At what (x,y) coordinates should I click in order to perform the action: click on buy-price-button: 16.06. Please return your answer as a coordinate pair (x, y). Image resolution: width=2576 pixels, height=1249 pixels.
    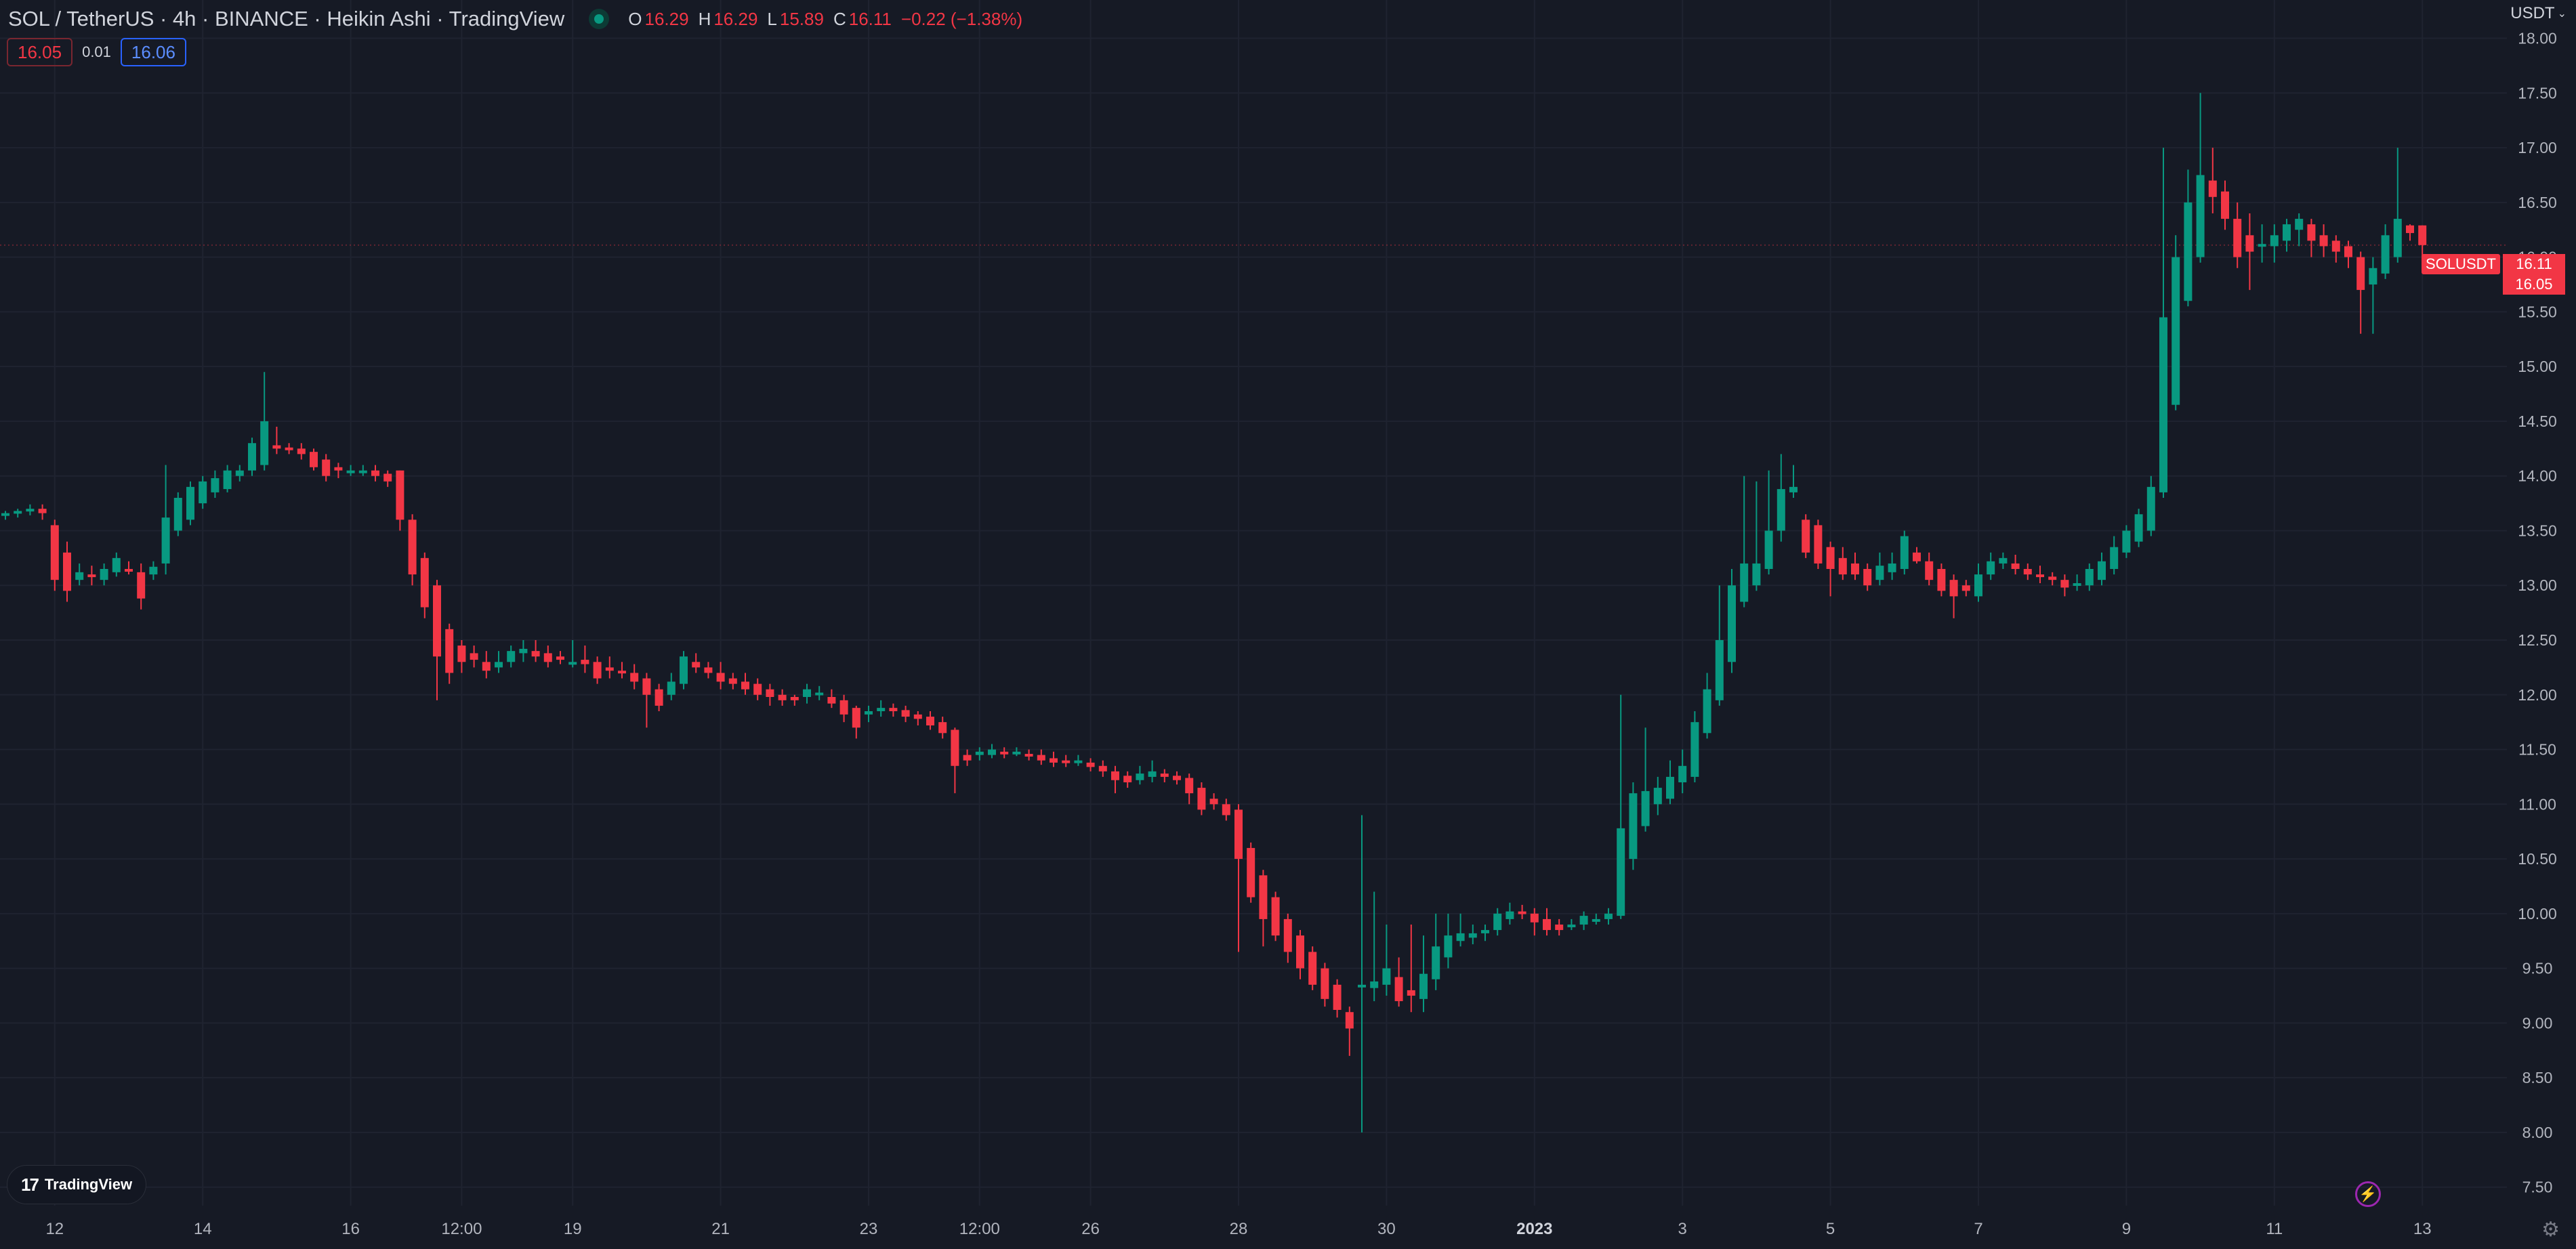
    Looking at the image, I should click on (153, 52).